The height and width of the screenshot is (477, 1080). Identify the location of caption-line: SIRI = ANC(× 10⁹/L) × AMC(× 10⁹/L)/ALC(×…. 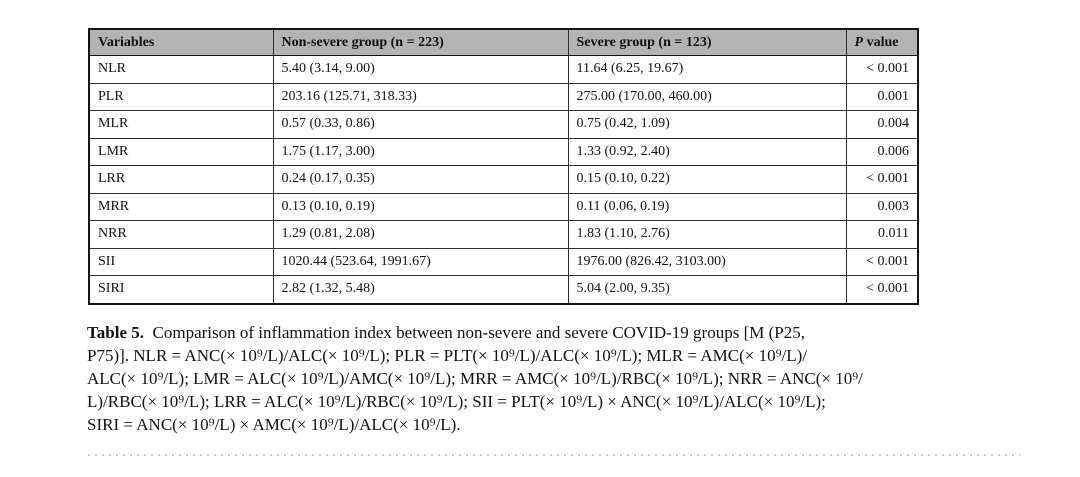
(274, 424).